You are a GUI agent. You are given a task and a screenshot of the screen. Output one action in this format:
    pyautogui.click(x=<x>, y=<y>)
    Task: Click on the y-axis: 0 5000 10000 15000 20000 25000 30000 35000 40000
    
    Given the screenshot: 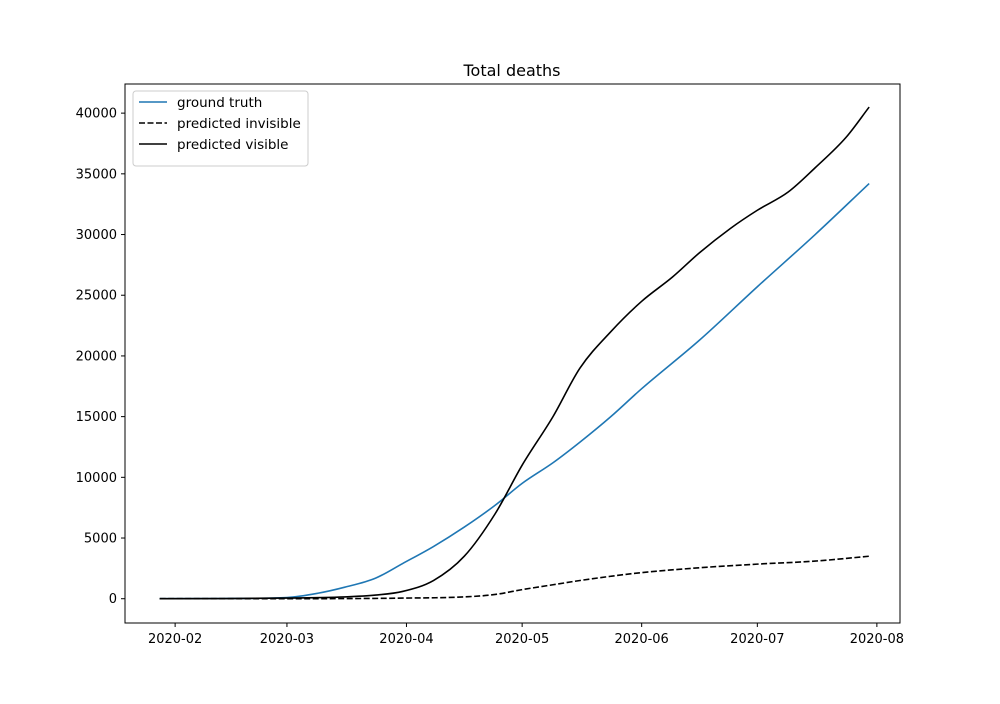 What is the action you would take?
    pyautogui.click(x=100, y=357)
    